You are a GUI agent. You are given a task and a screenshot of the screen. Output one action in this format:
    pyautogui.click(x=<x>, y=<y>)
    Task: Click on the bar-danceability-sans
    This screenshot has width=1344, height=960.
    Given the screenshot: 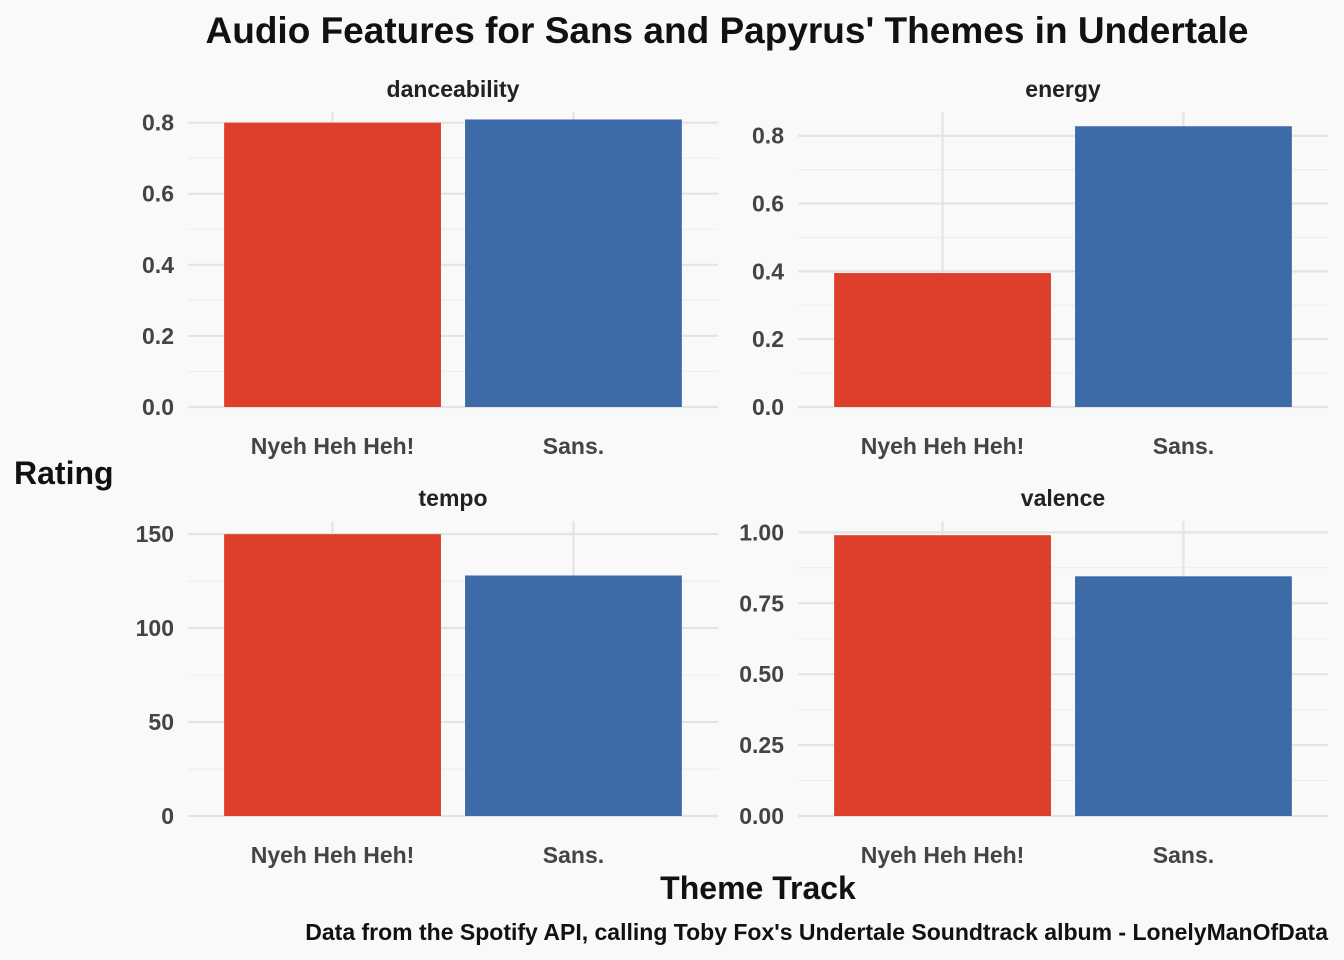 What is the action you would take?
    pyautogui.click(x=573, y=263)
    